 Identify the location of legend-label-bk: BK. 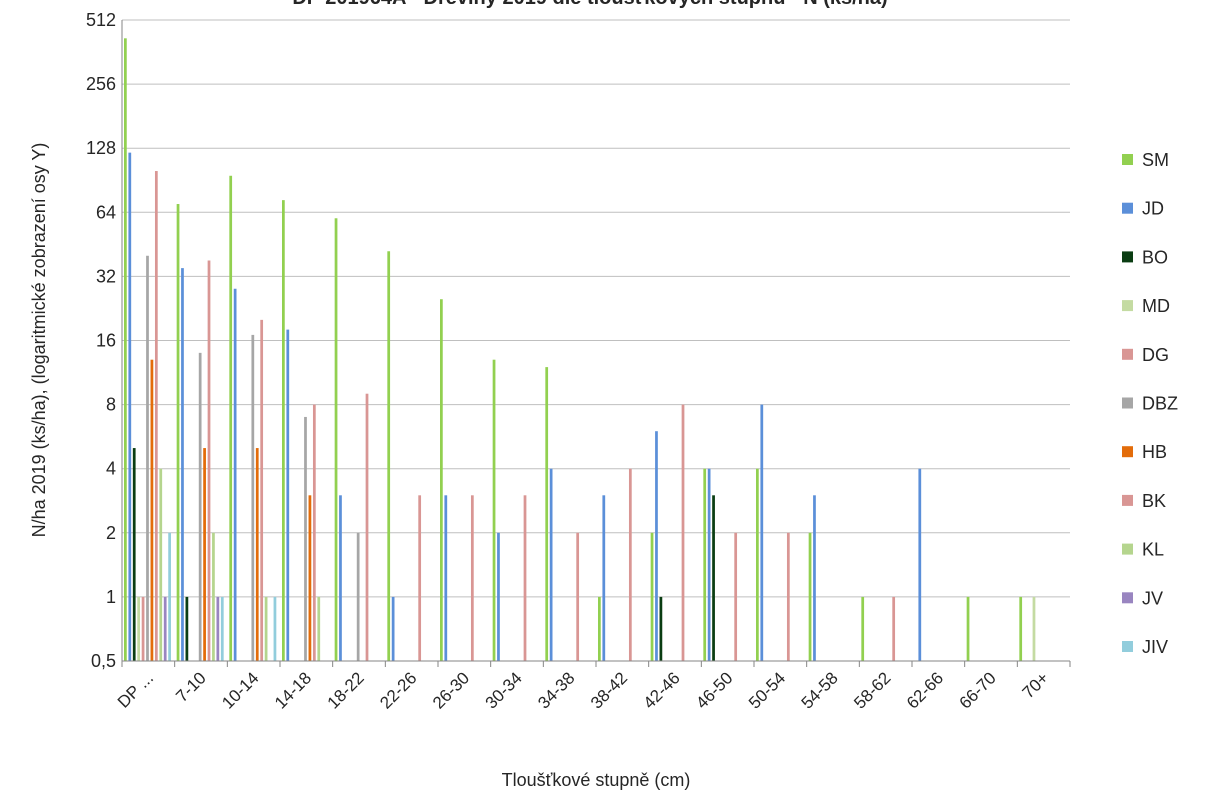
(1154, 501).